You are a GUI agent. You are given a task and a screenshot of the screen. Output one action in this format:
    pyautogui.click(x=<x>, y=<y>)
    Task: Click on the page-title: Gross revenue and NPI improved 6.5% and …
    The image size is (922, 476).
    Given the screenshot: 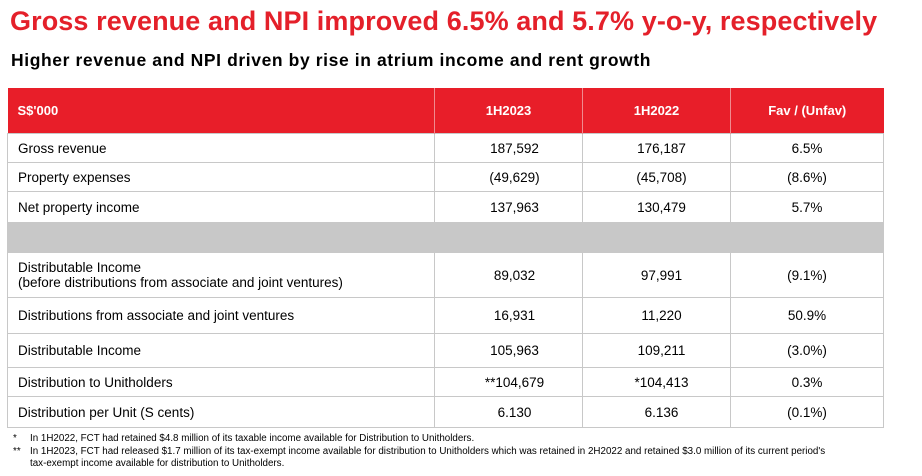 What is the action you would take?
    pyautogui.click(x=444, y=21)
    